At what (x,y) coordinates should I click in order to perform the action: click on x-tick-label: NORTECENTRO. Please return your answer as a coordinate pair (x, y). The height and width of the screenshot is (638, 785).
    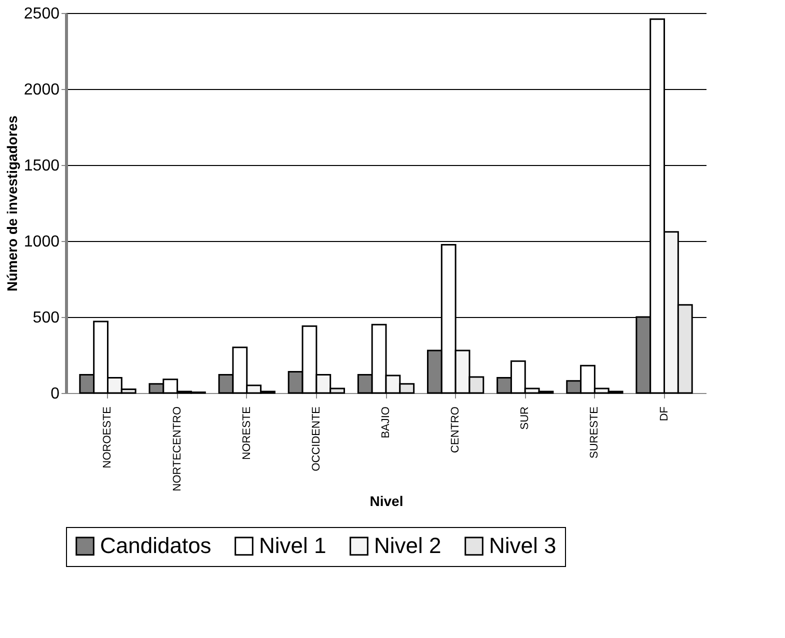
    Looking at the image, I should click on (177, 449).